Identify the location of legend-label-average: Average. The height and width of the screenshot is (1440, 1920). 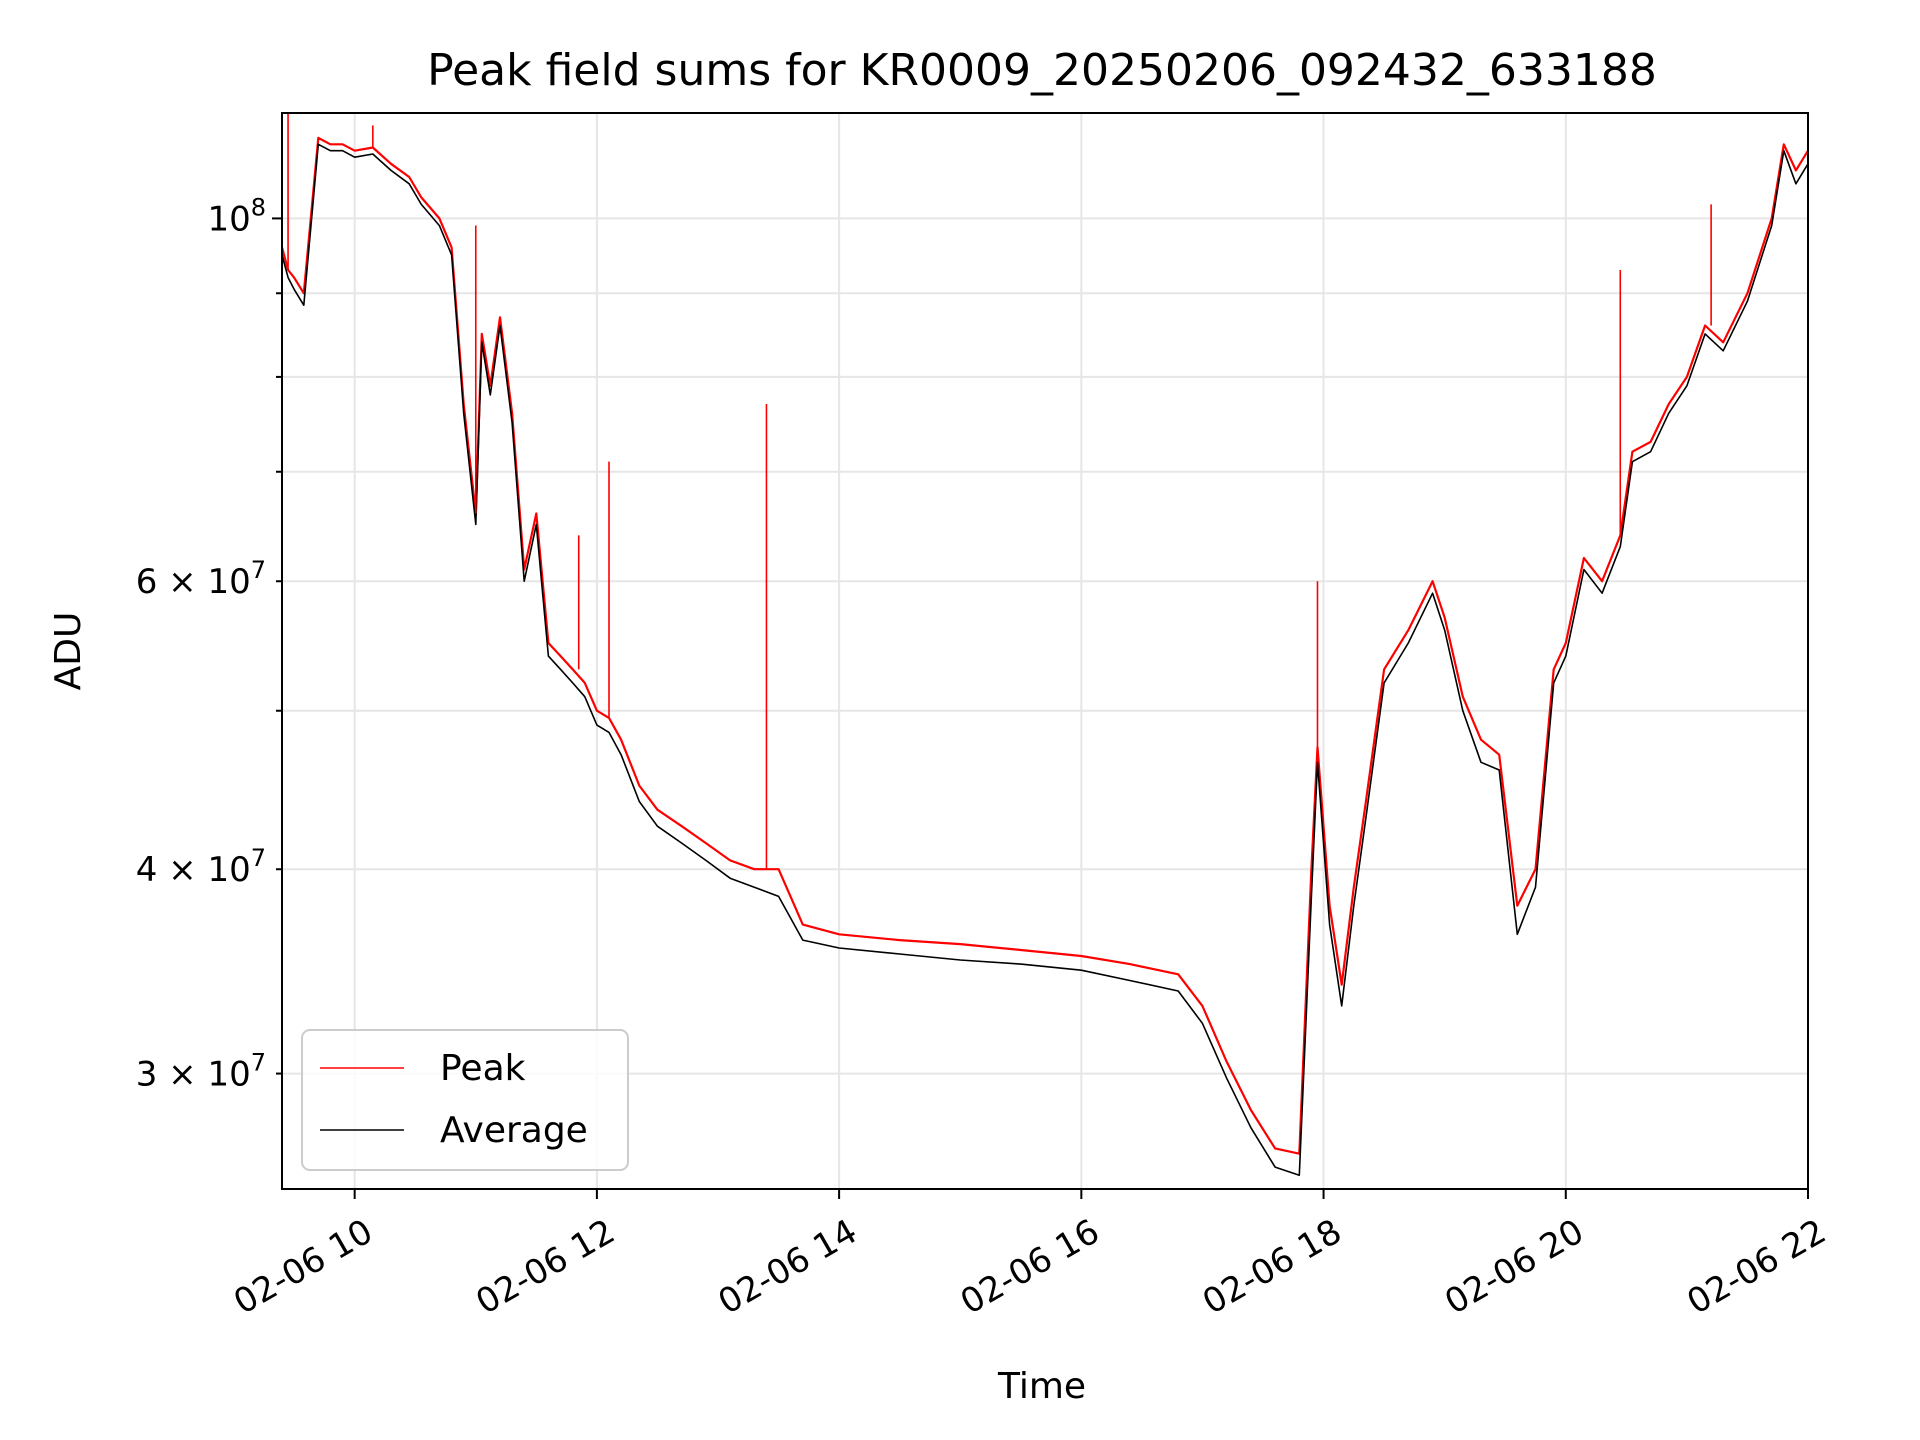
(514, 1130).